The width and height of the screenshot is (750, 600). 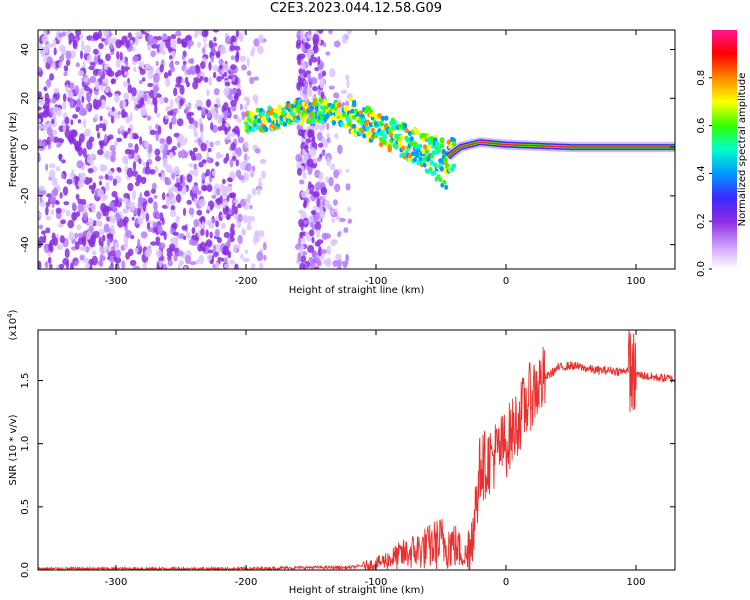 I want to click on colorbar-tick-label: 0.0, so click(x=701, y=269).